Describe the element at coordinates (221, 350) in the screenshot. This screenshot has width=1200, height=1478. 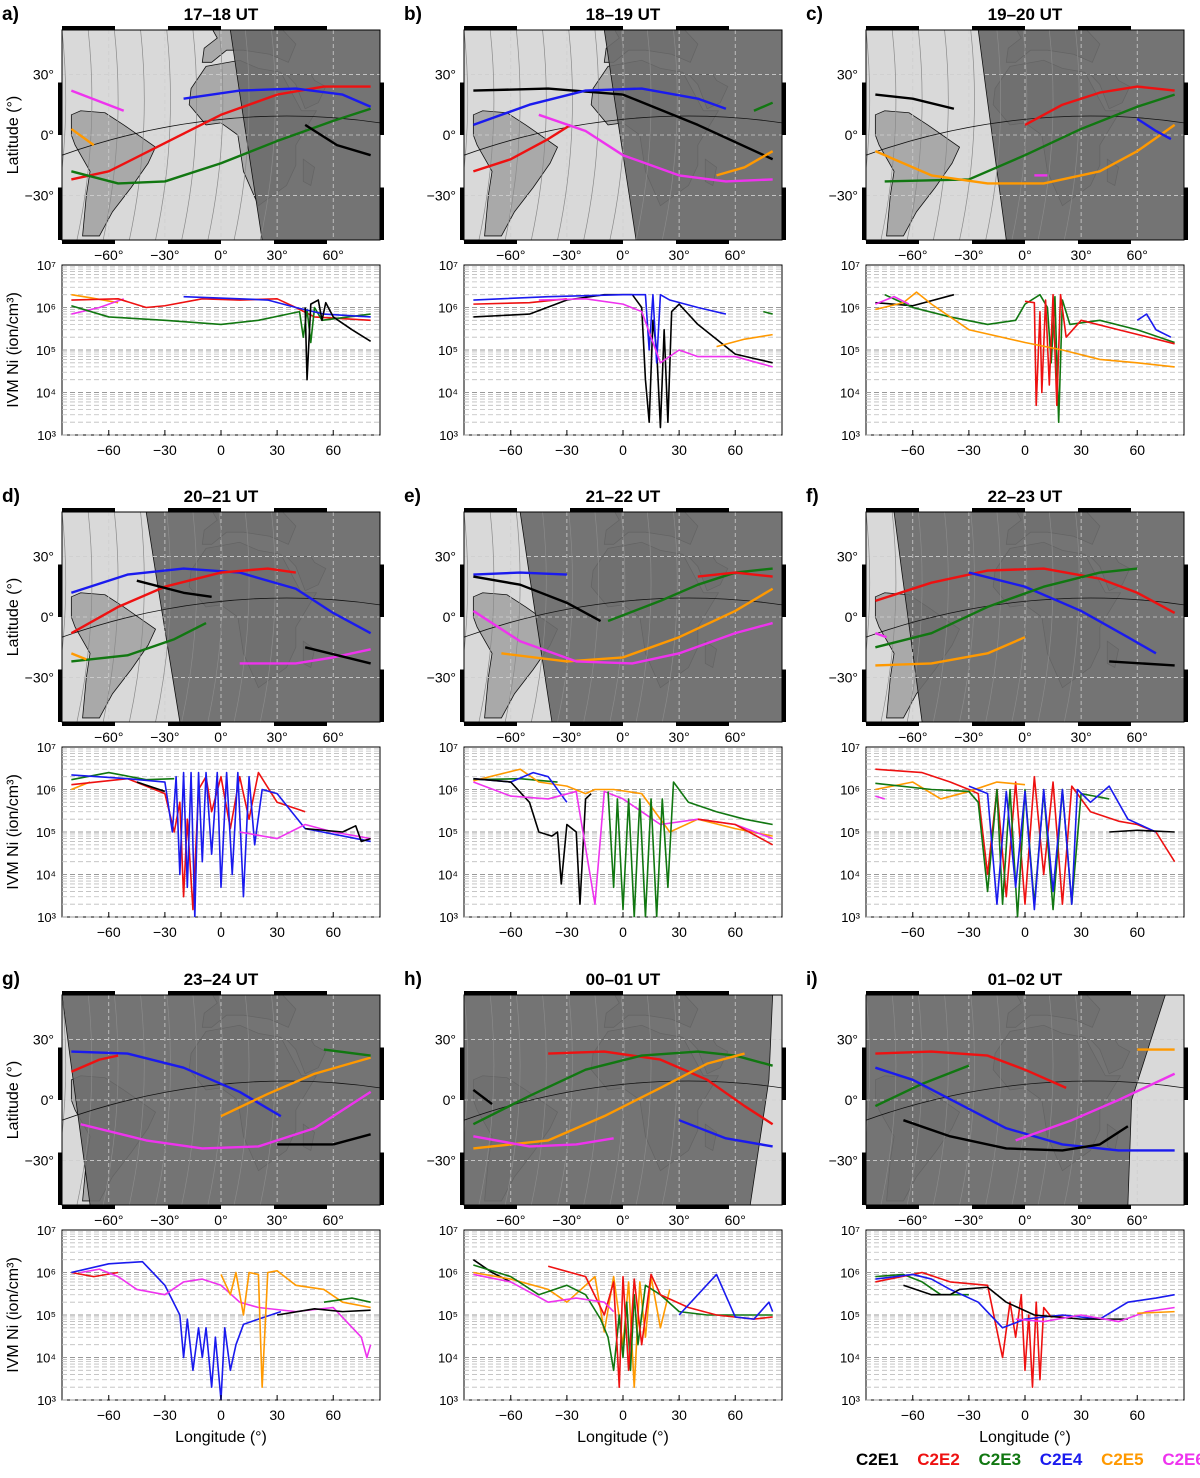
I see `ni-frame` at that location.